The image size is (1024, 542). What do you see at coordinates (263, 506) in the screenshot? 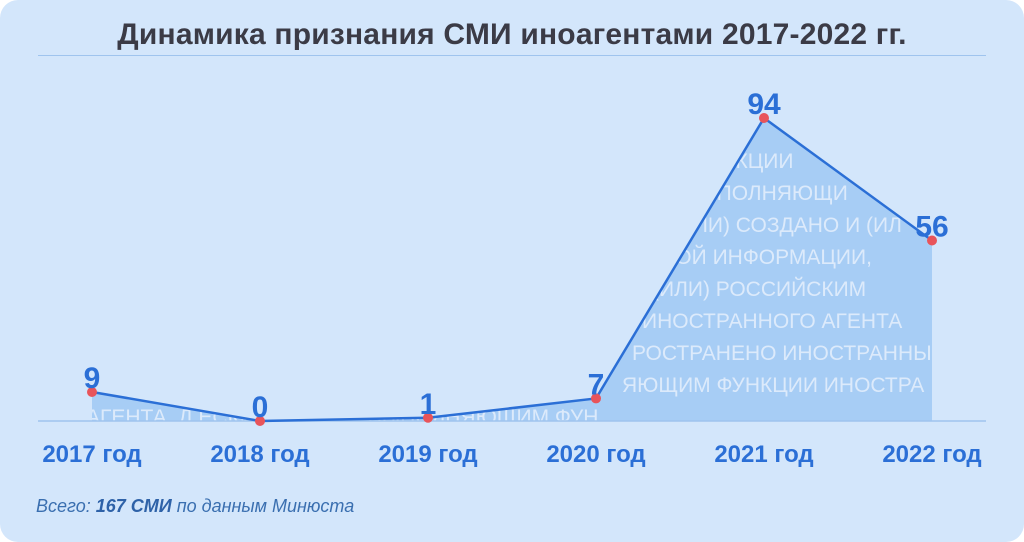
I see `footnote-suffix: по данным Минюста` at bounding box center [263, 506].